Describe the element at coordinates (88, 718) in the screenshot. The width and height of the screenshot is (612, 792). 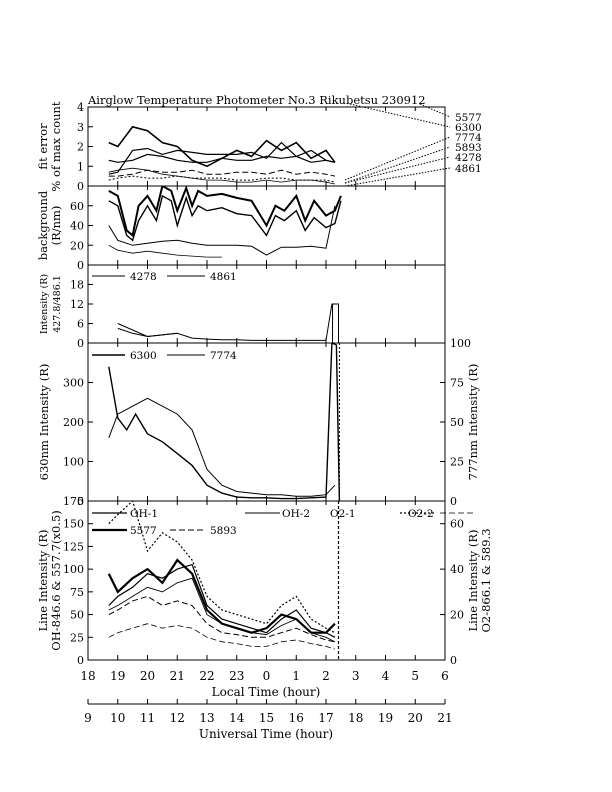
I see `ut-tick-label: 9` at that location.